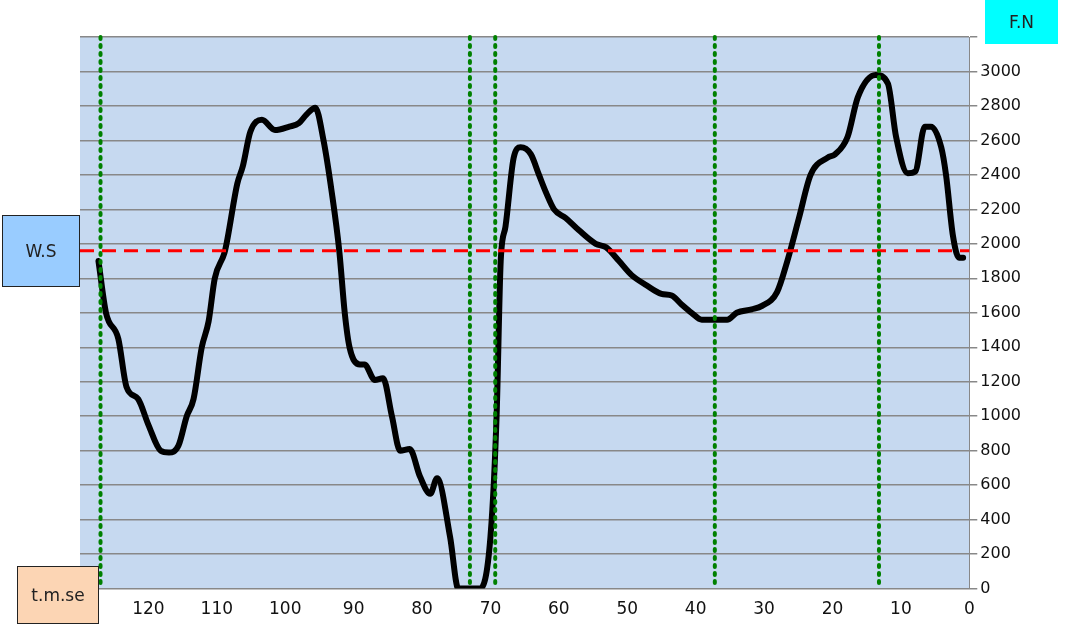 This screenshot has width=1074, height=633. What do you see at coordinates (995, 553) in the screenshot?
I see `y-tick-label: 200` at bounding box center [995, 553].